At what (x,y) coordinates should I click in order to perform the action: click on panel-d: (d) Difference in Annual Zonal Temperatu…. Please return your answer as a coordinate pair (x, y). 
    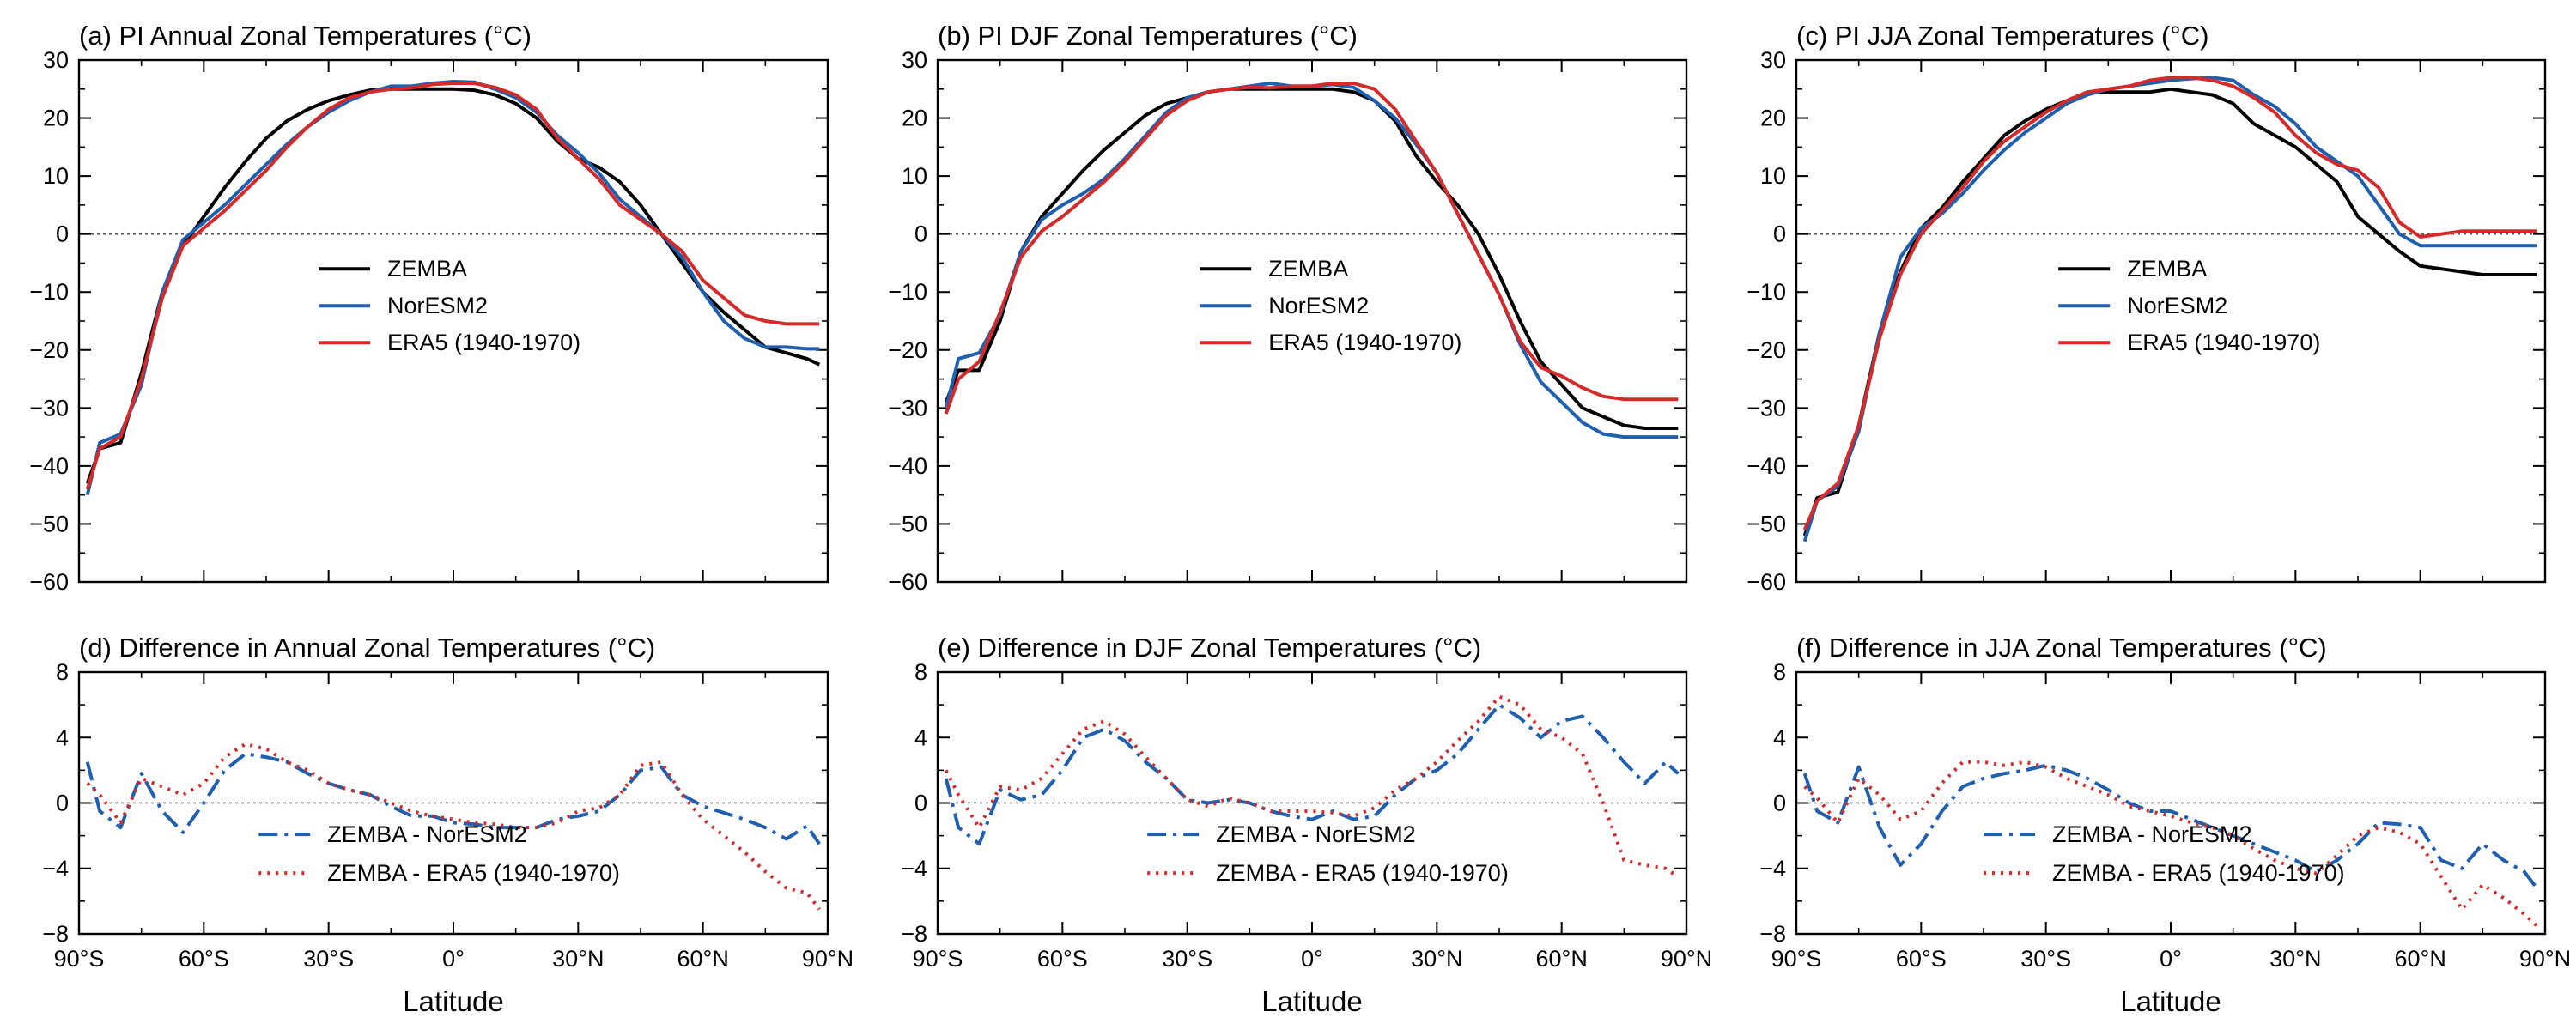
    Looking at the image, I should click on (448, 825).